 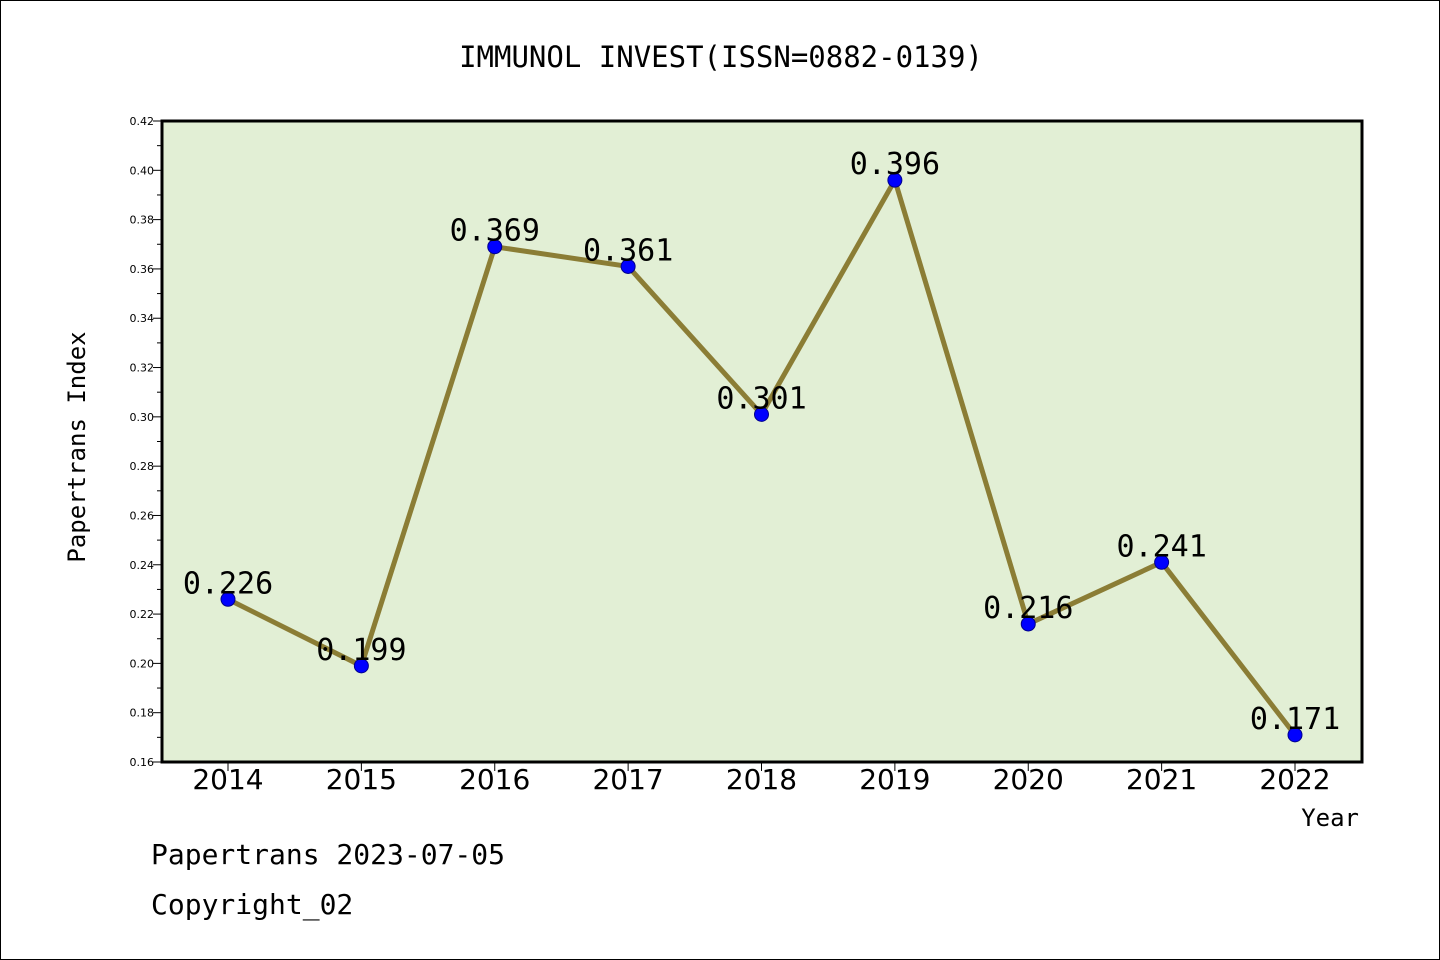 I want to click on x-axis-ticks: 2014 2015 2016 2017 2018 2019 2020 2021 2022, so click(x=761, y=779).